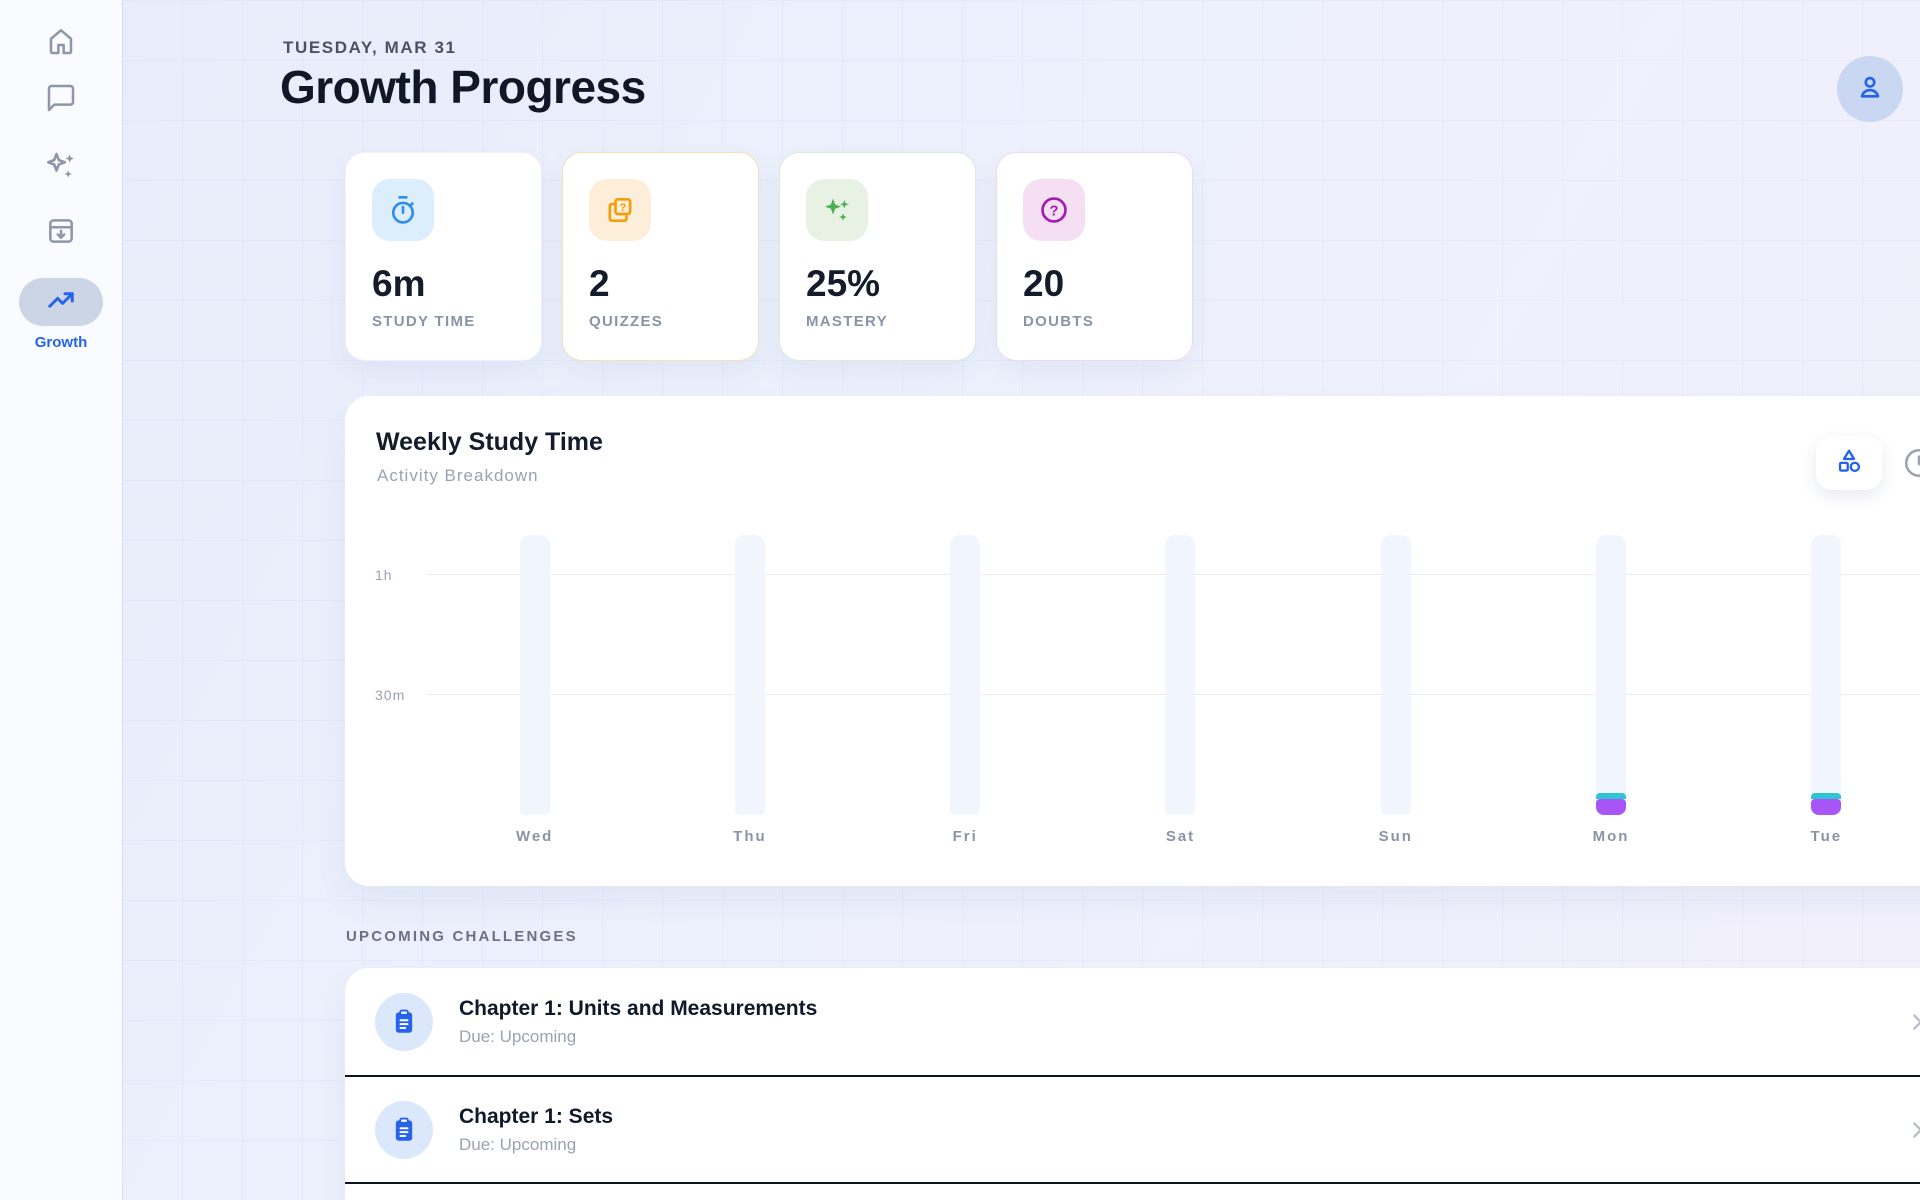  Describe the element at coordinates (599, 283) in the screenshot. I see `stat-value: 2` at that location.